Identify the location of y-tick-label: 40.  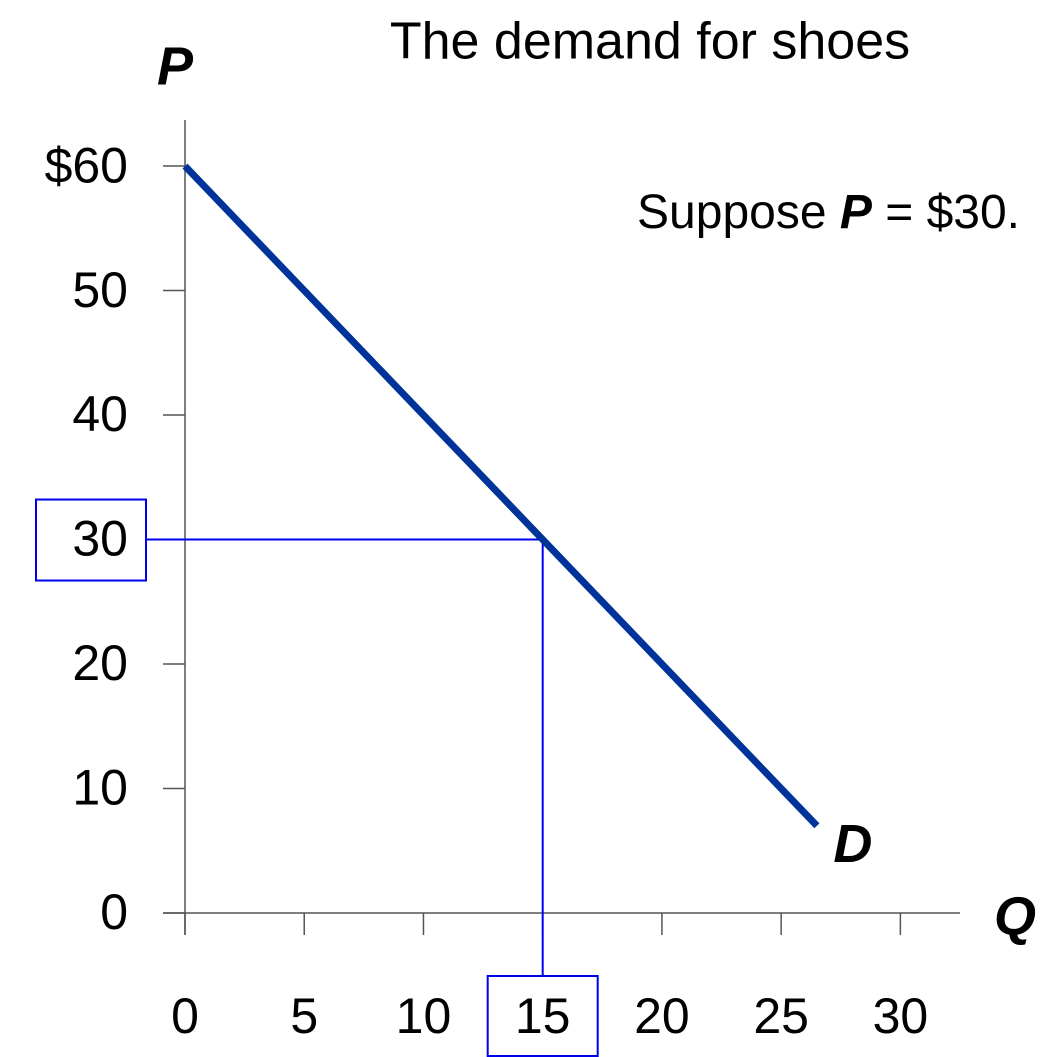
(100, 414).